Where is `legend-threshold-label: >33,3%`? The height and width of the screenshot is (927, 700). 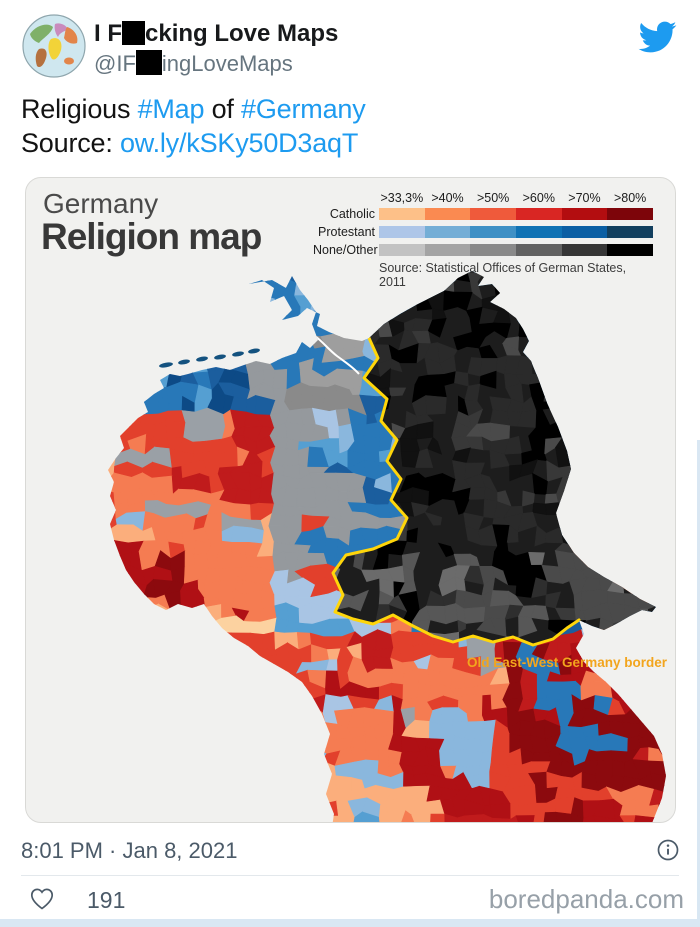
legend-threshold-label: >33,3% is located at coordinates (402, 198).